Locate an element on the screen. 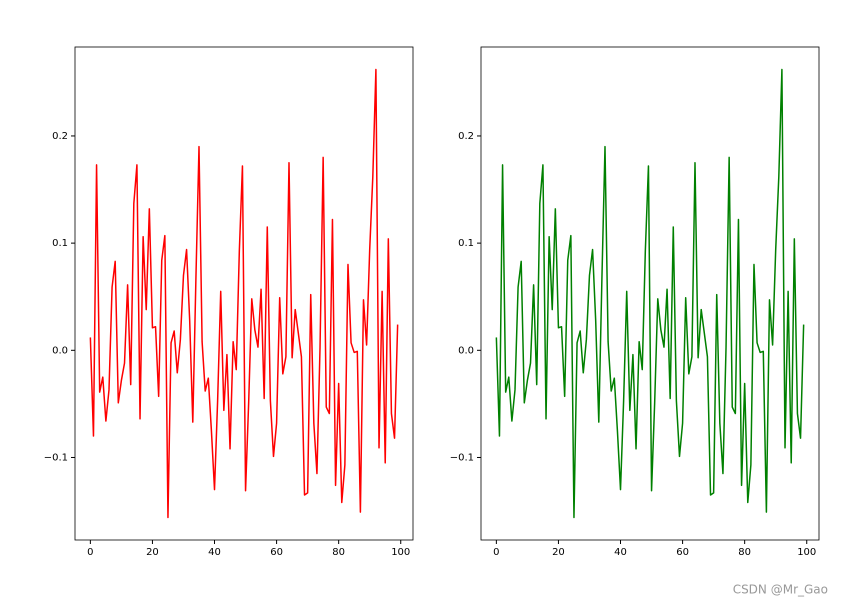 This screenshot has height=604, width=842. watermark: CSDN @Mr_Gao is located at coordinates (780, 590).